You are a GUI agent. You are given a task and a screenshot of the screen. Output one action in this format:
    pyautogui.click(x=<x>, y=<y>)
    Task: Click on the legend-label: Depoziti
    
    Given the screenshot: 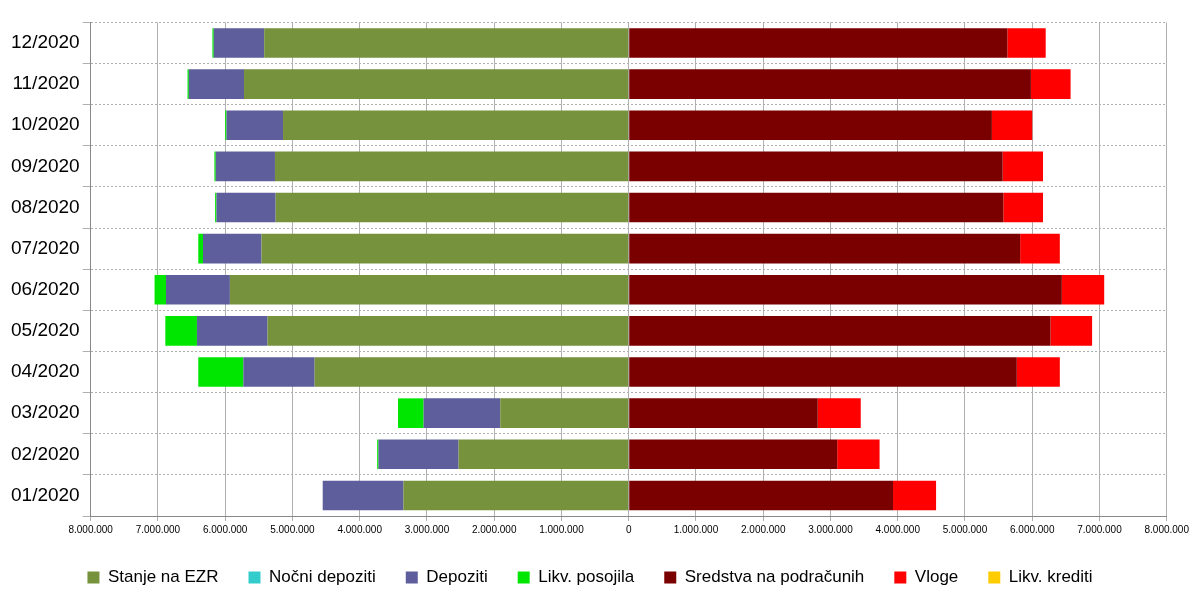 What is the action you would take?
    pyautogui.click(x=457, y=577)
    